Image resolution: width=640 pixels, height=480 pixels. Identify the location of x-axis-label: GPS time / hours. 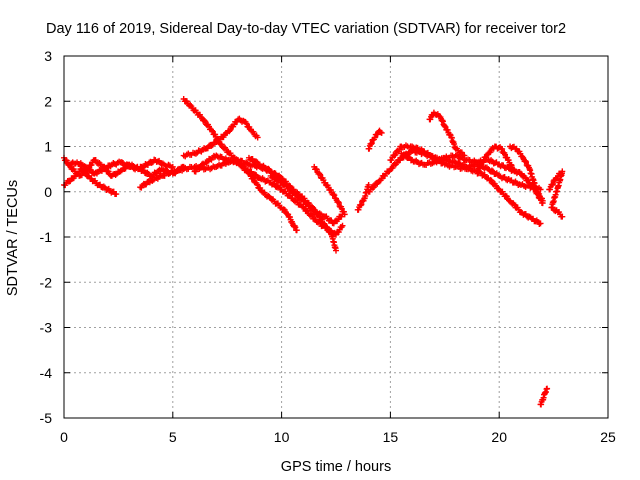
(336, 467).